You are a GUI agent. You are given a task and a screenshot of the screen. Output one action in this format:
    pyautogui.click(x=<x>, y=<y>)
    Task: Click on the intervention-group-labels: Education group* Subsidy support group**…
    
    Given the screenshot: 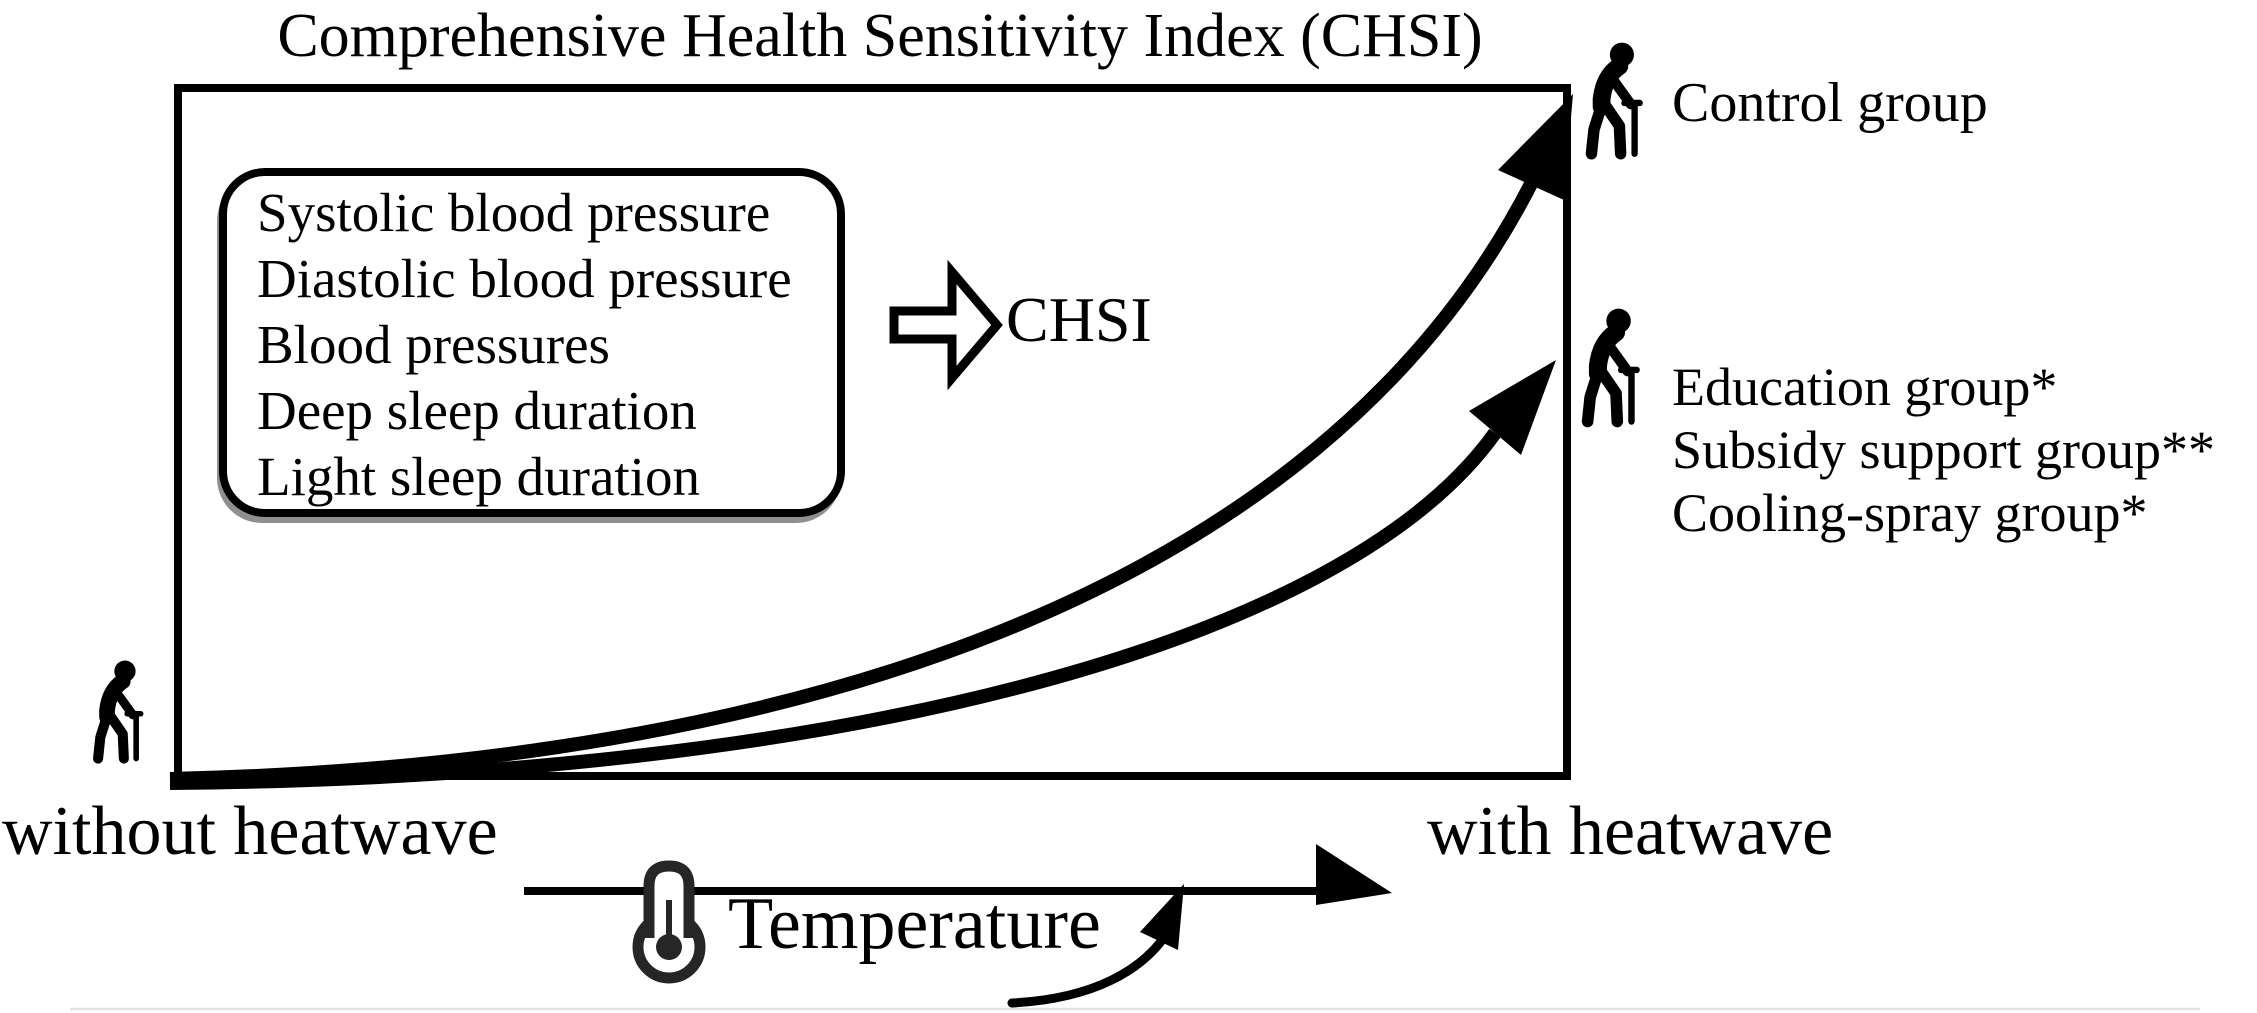 What is the action you would take?
    pyautogui.click(x=1943, y=450)
    